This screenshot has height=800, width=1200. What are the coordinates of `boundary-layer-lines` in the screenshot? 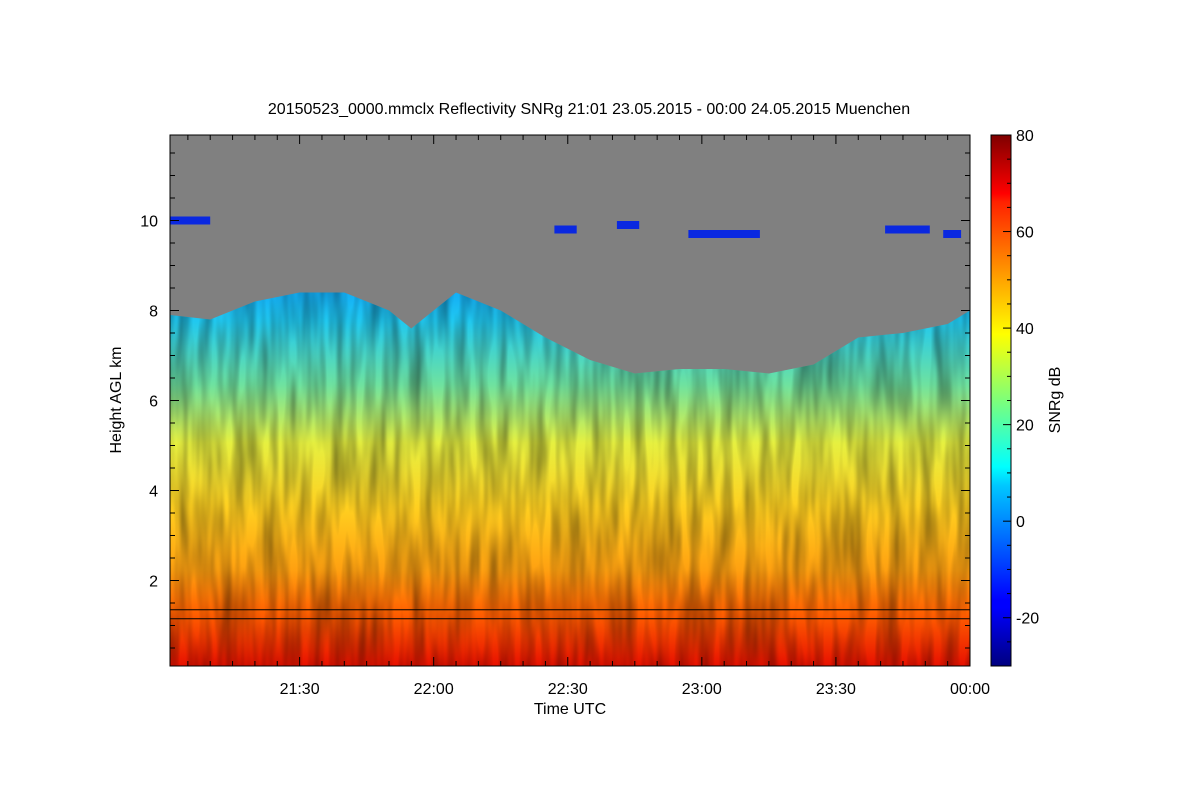 It's located at (570, 614).